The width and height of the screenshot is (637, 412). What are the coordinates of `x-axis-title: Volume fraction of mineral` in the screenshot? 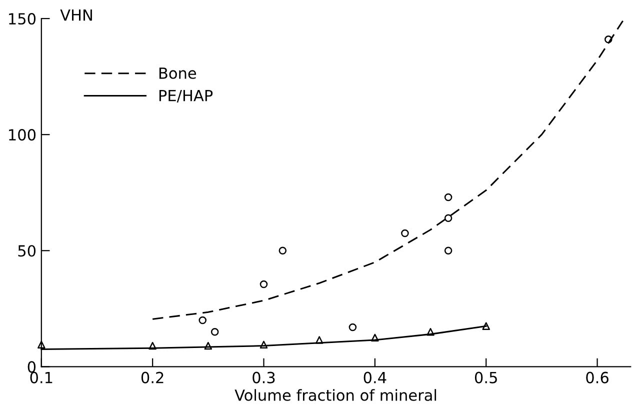 It's located at (335, 395).